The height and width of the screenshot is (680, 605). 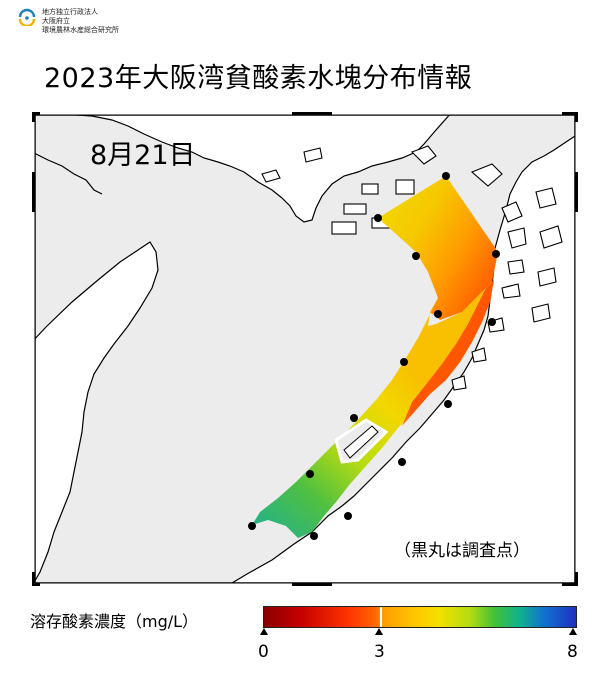 I want to click on north-coast-line, so click(x=67, y=173).